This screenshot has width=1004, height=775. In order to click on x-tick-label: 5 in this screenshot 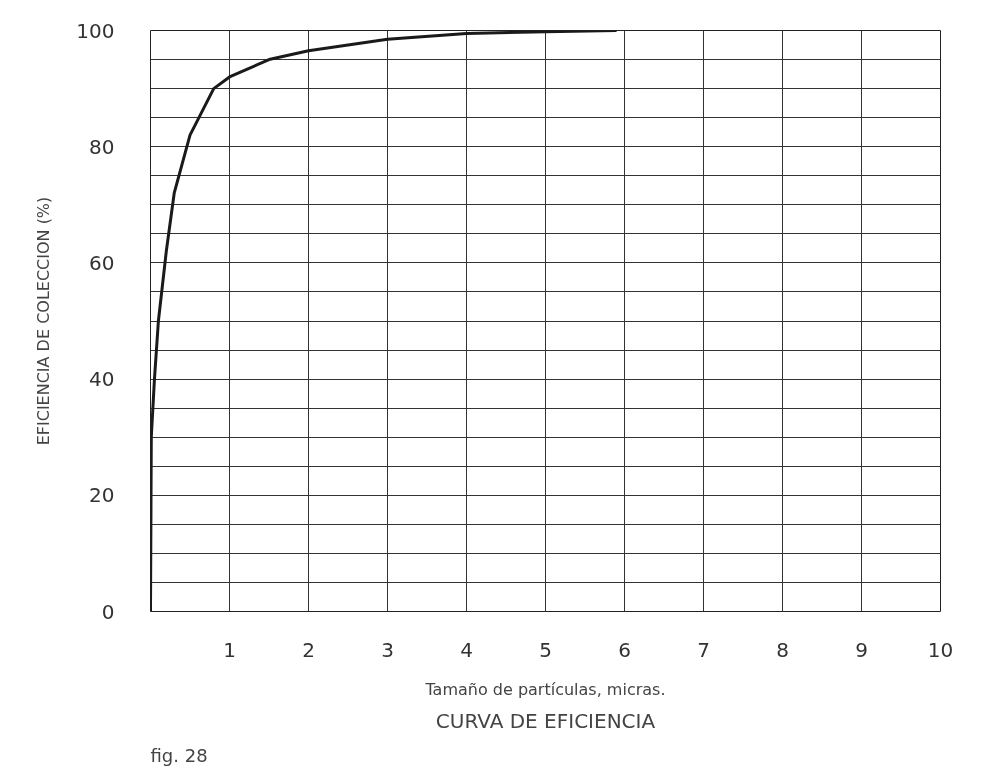, I will do `click(545, 649)`.